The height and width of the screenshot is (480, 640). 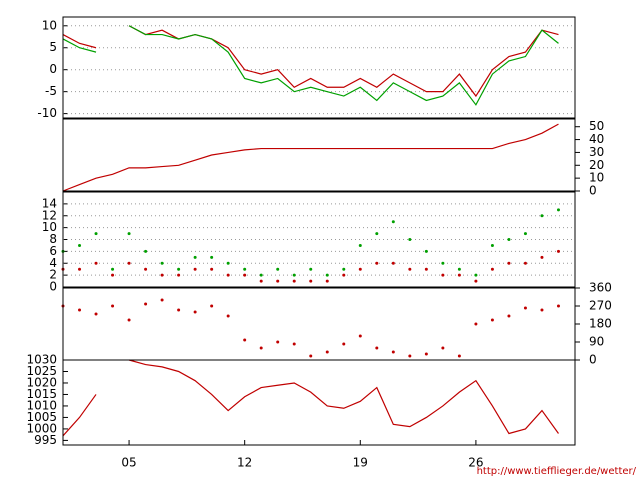 I want to click on y-tick-label: -5, so click(x=51, y=91).